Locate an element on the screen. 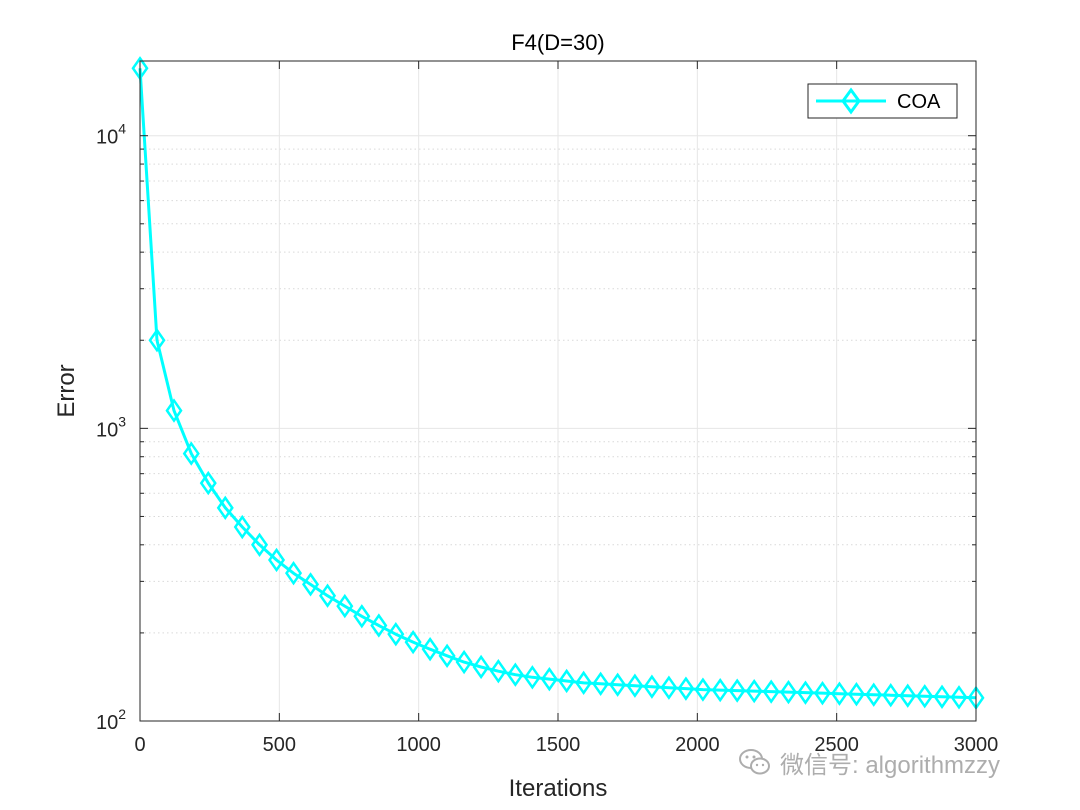  y-tick-labels: 10² 10³ 10⁴ is located at coordinates (111, 427).